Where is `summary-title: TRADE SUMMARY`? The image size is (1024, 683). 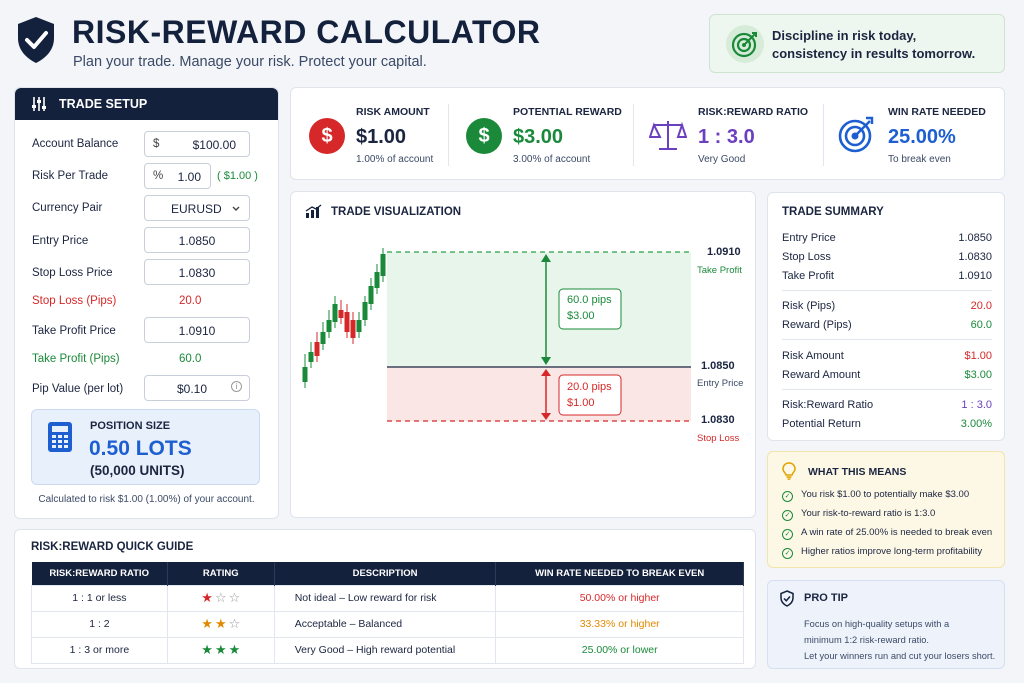 summary-title: TRADE SUMMARY is located at coordinates (833, 212).